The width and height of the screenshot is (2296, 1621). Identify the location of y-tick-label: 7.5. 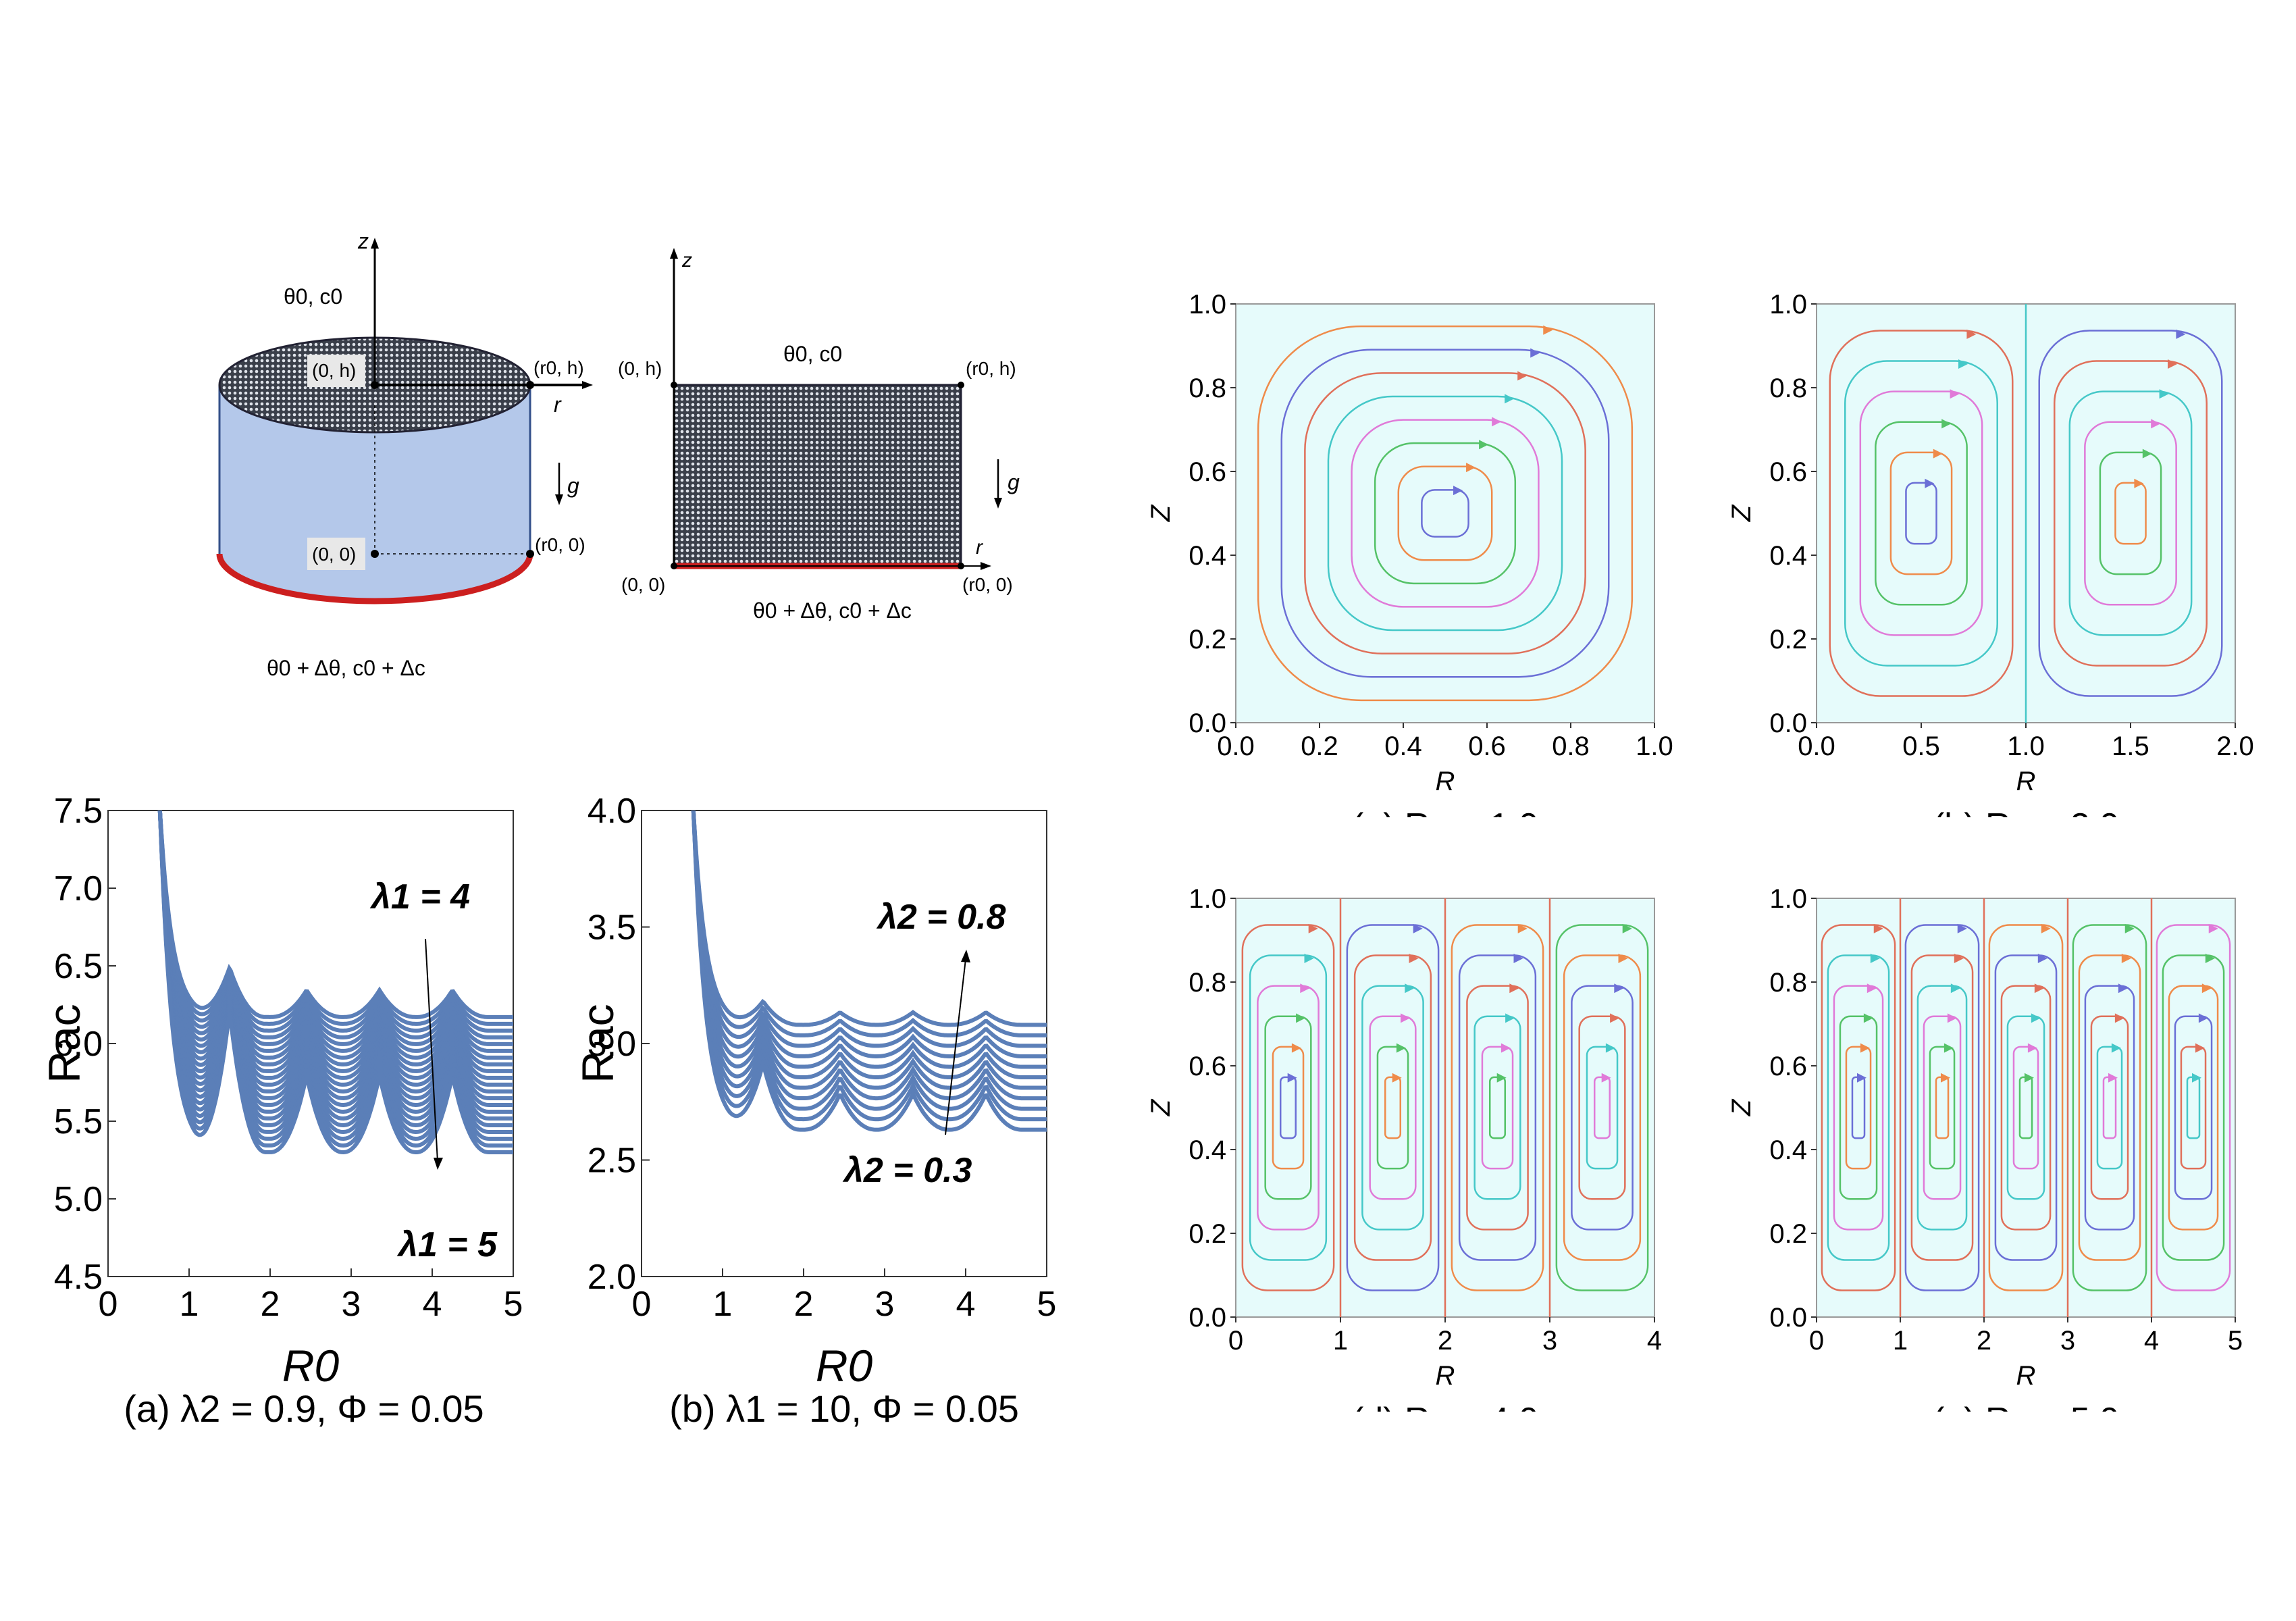
(78, 811).